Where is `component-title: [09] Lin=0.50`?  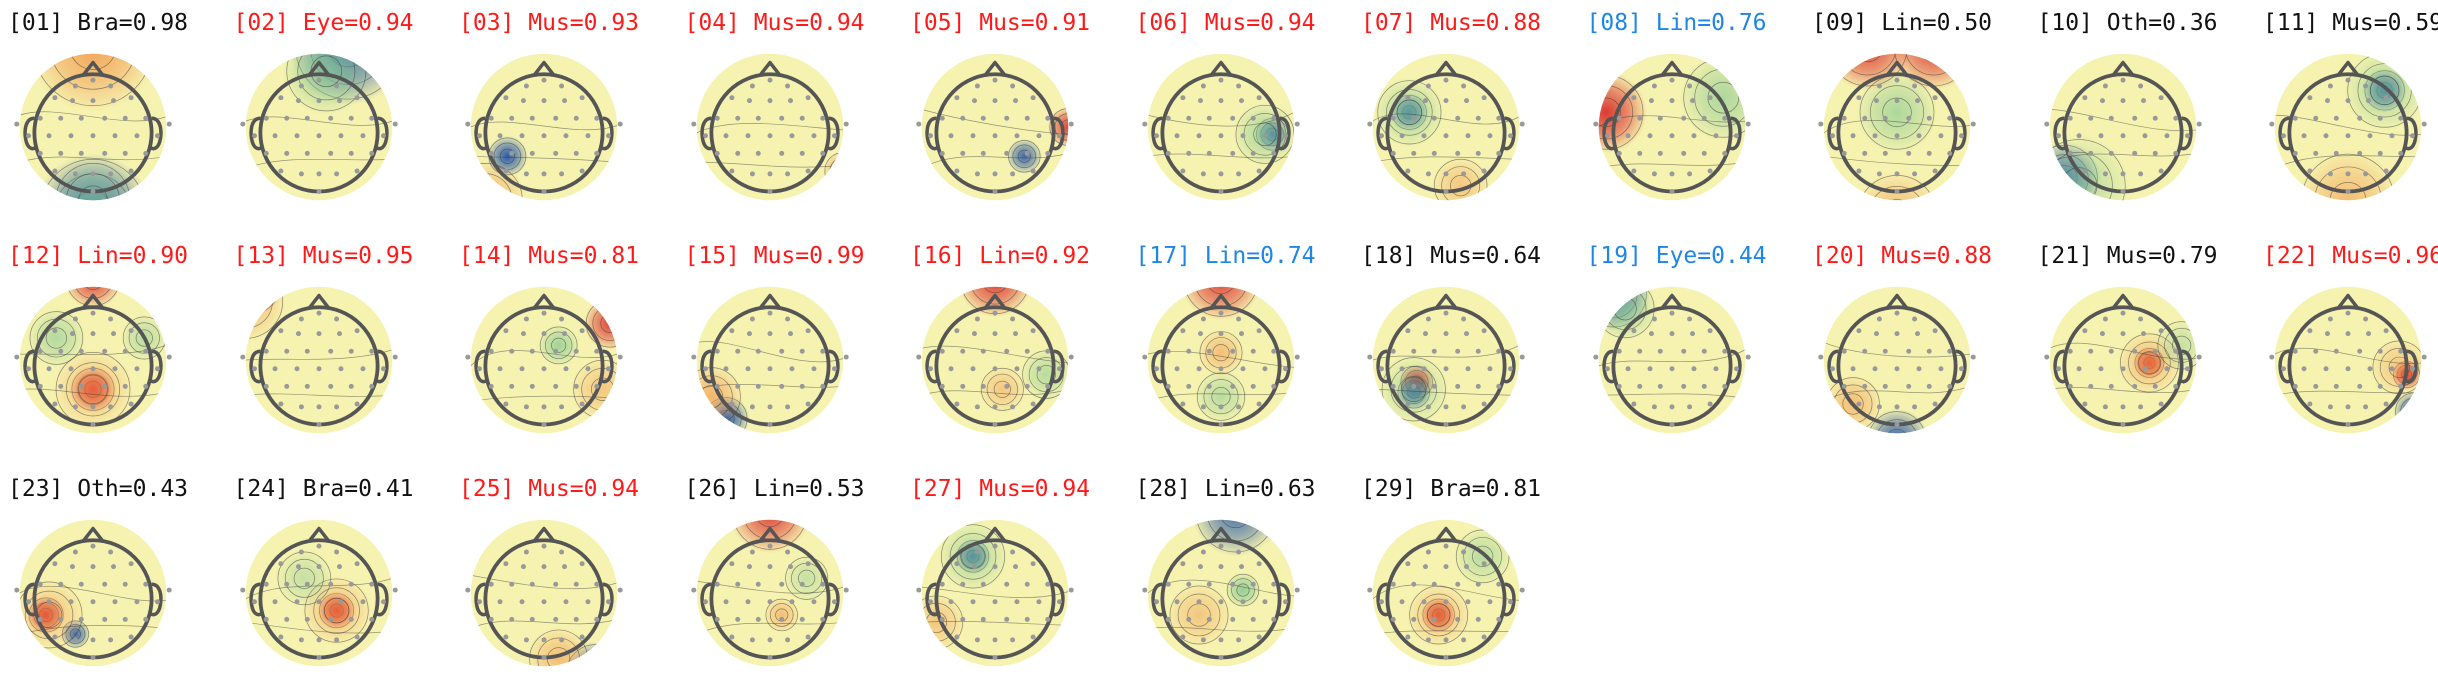
component-title: [09] Lin=0.50 is located at coordinates (1902, 23).